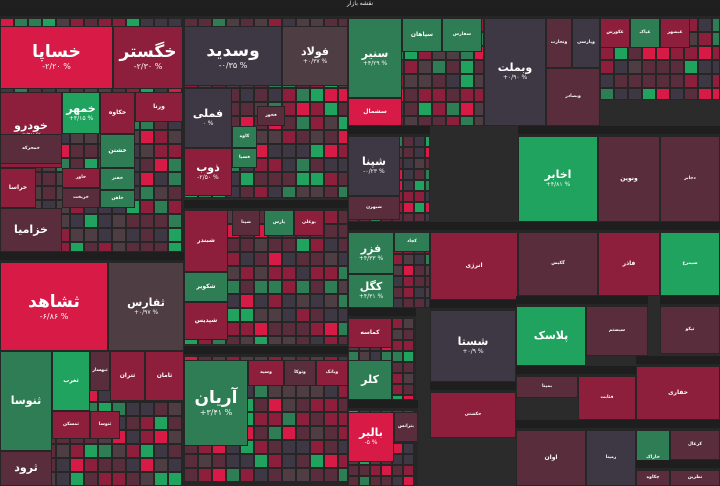 Image resolution: width=720 pixels, height=486 pixels. What do you see at coordinates (611, 458) in the screenshot?
I see `stock-tile-رمپنا: رمپنا` at bounding box center [611, 458].